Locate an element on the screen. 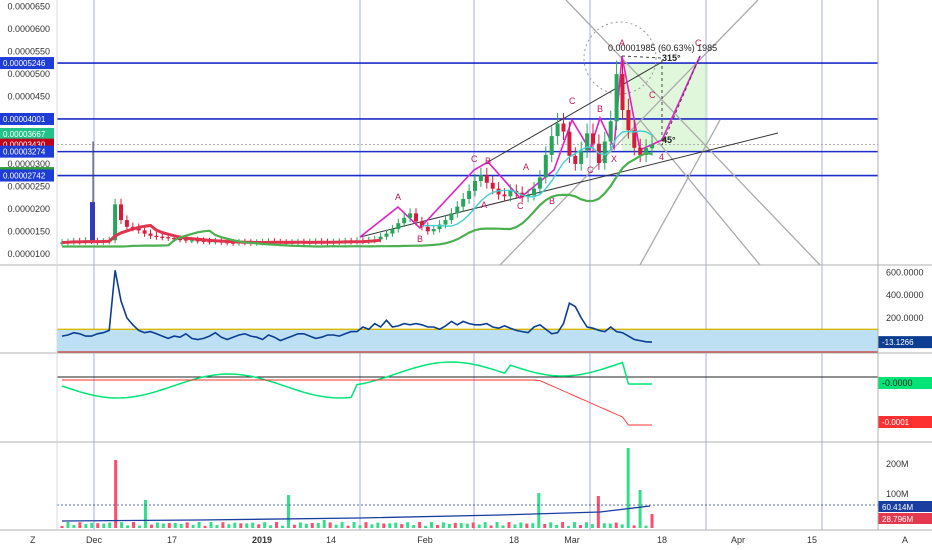  ma-red-line is located at coordinates (221, 233).